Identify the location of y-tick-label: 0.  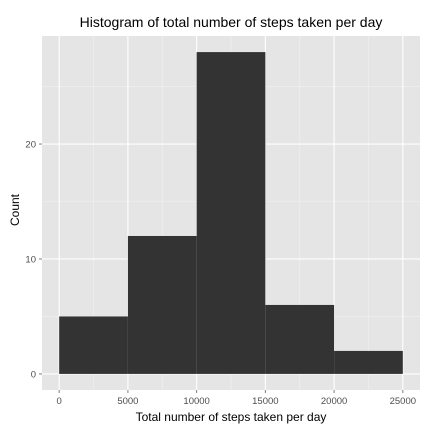
(33, 374).